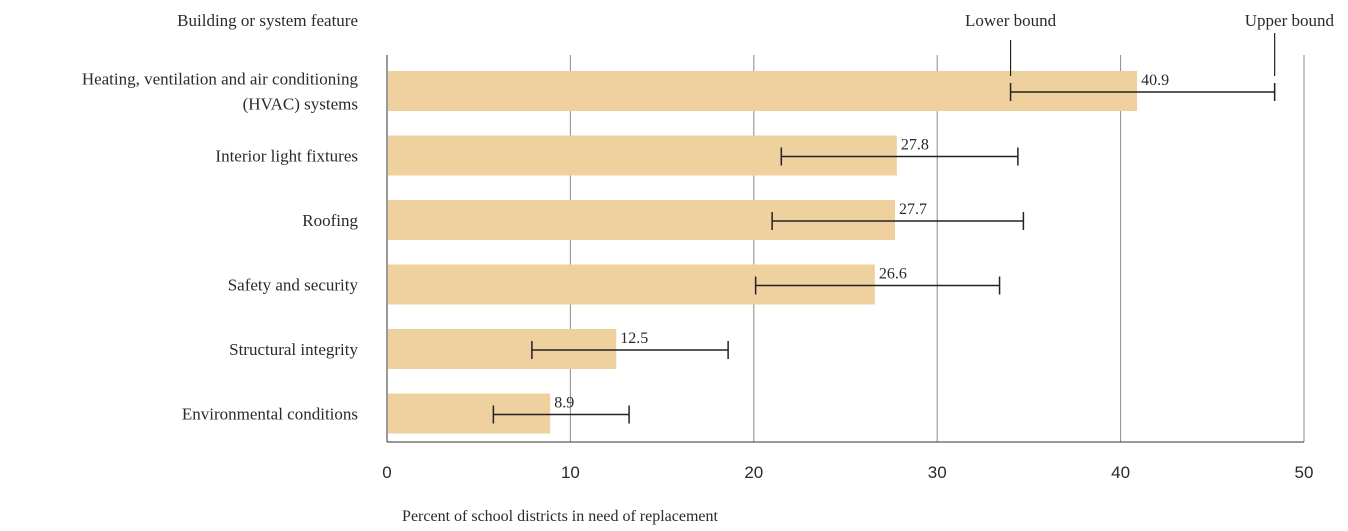 This screenshot has height=531, width=1348. What do you see at coordinates (937, 472) in the screenshot?
I see `x-tick-label: 30` at bounding box center [937, 472].